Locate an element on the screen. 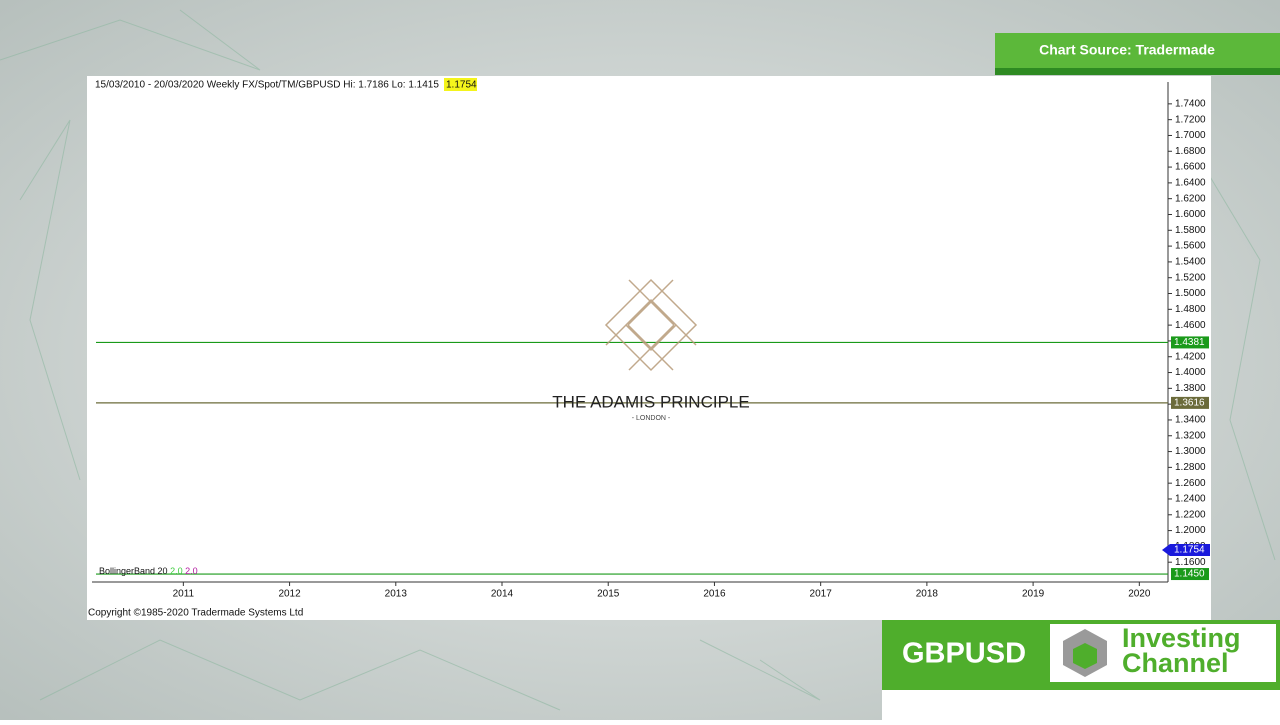 The width and height of the screenshot is (1280, 725). y-tick-label: 1.2200 is located at coordinates (1190, 514).